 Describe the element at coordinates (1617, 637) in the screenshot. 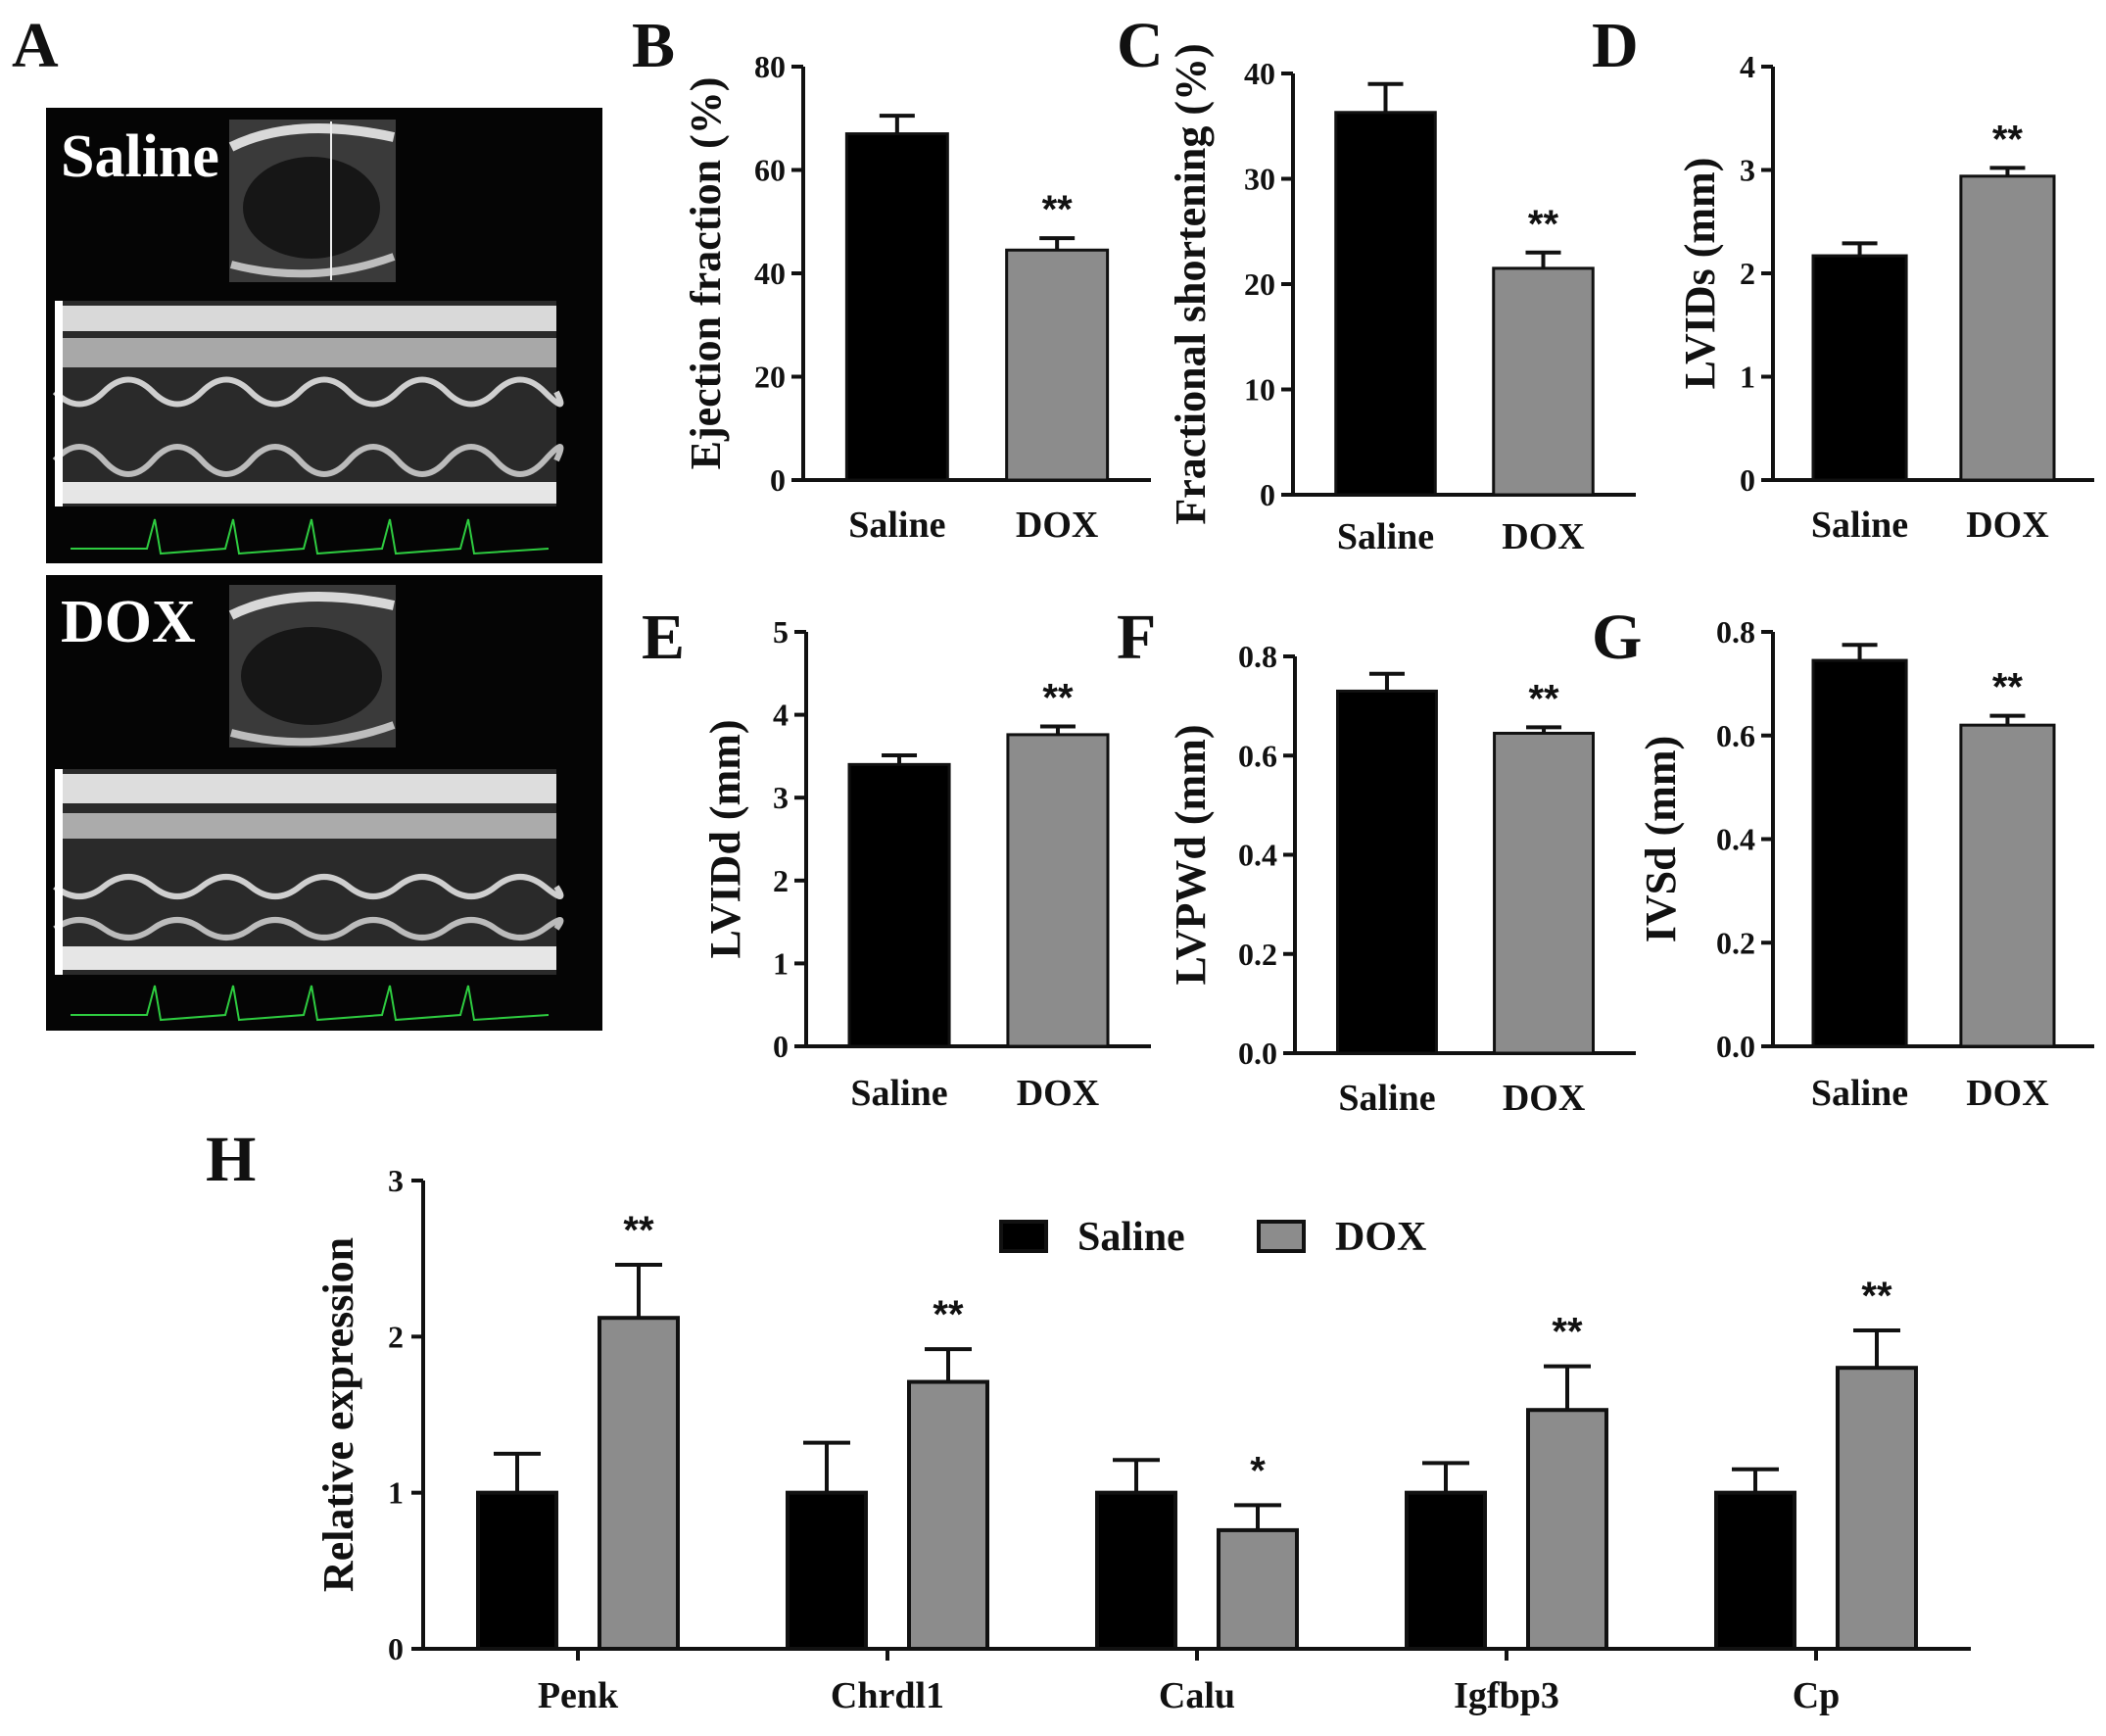

I see `panel-letter-g: G` at that location.